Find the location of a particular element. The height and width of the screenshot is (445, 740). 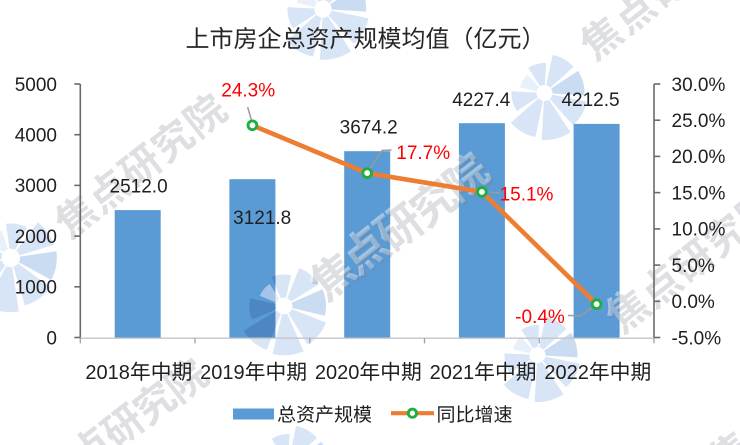

svg-text: 1000 is located at coordinates (36, 288).